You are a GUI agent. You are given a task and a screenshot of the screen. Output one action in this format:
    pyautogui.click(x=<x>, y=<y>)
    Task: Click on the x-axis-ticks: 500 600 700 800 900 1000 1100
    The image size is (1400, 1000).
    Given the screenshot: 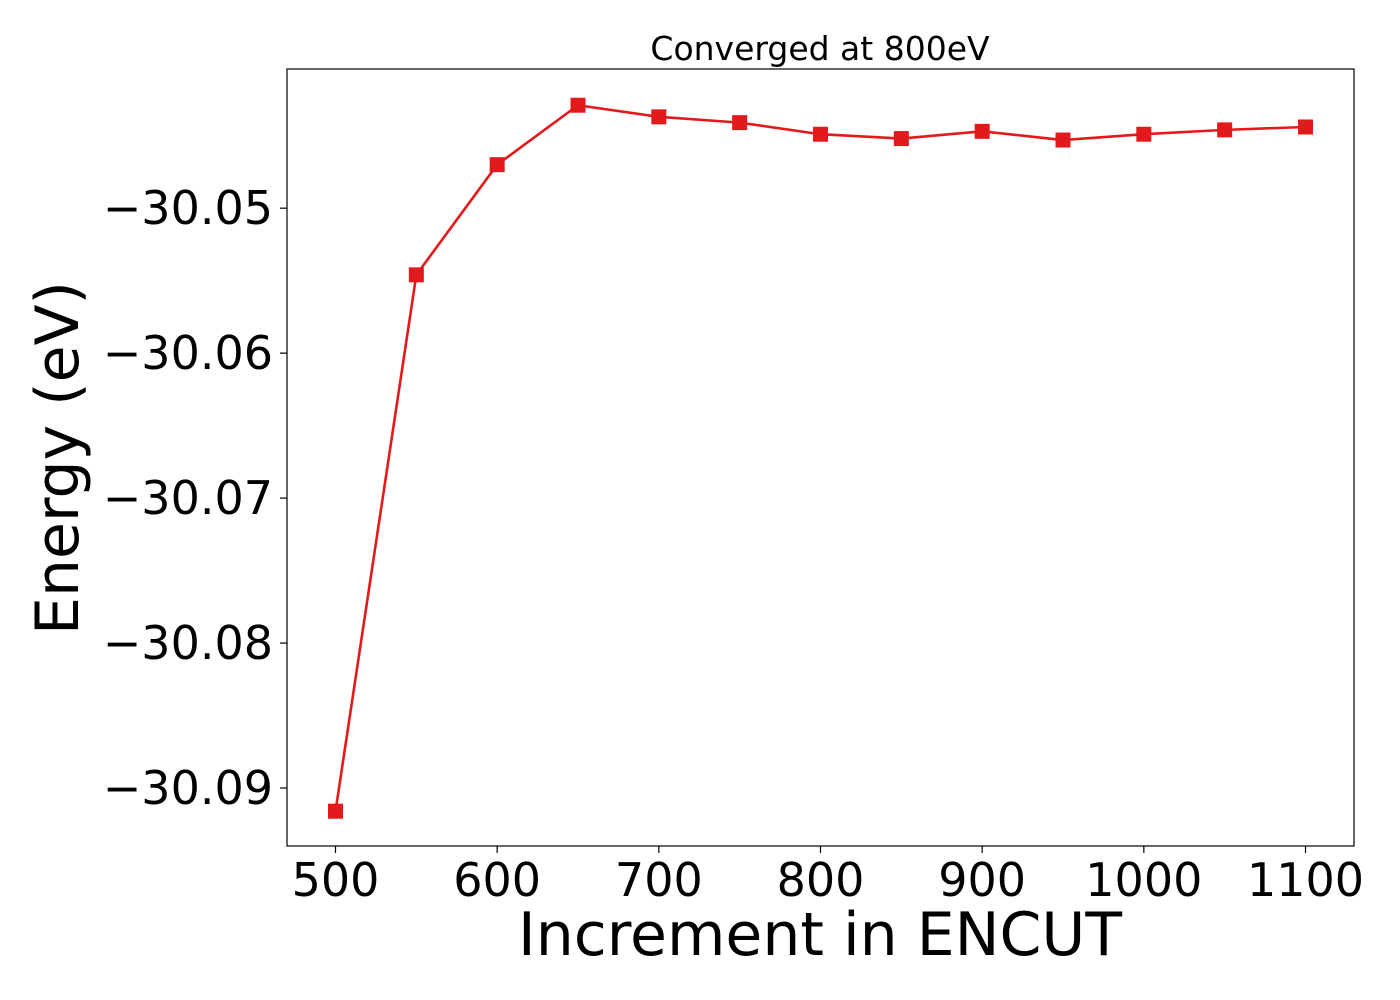 What is the action you would take?
    pyautogui.click(x=828, y=876)
    